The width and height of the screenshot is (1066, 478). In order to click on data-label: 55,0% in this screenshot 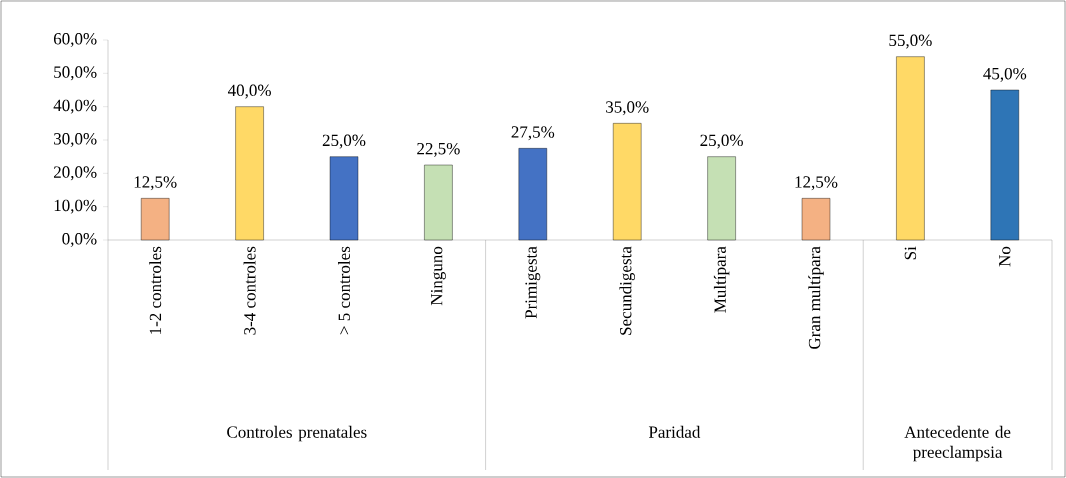, I will do `click(910, 41)`.